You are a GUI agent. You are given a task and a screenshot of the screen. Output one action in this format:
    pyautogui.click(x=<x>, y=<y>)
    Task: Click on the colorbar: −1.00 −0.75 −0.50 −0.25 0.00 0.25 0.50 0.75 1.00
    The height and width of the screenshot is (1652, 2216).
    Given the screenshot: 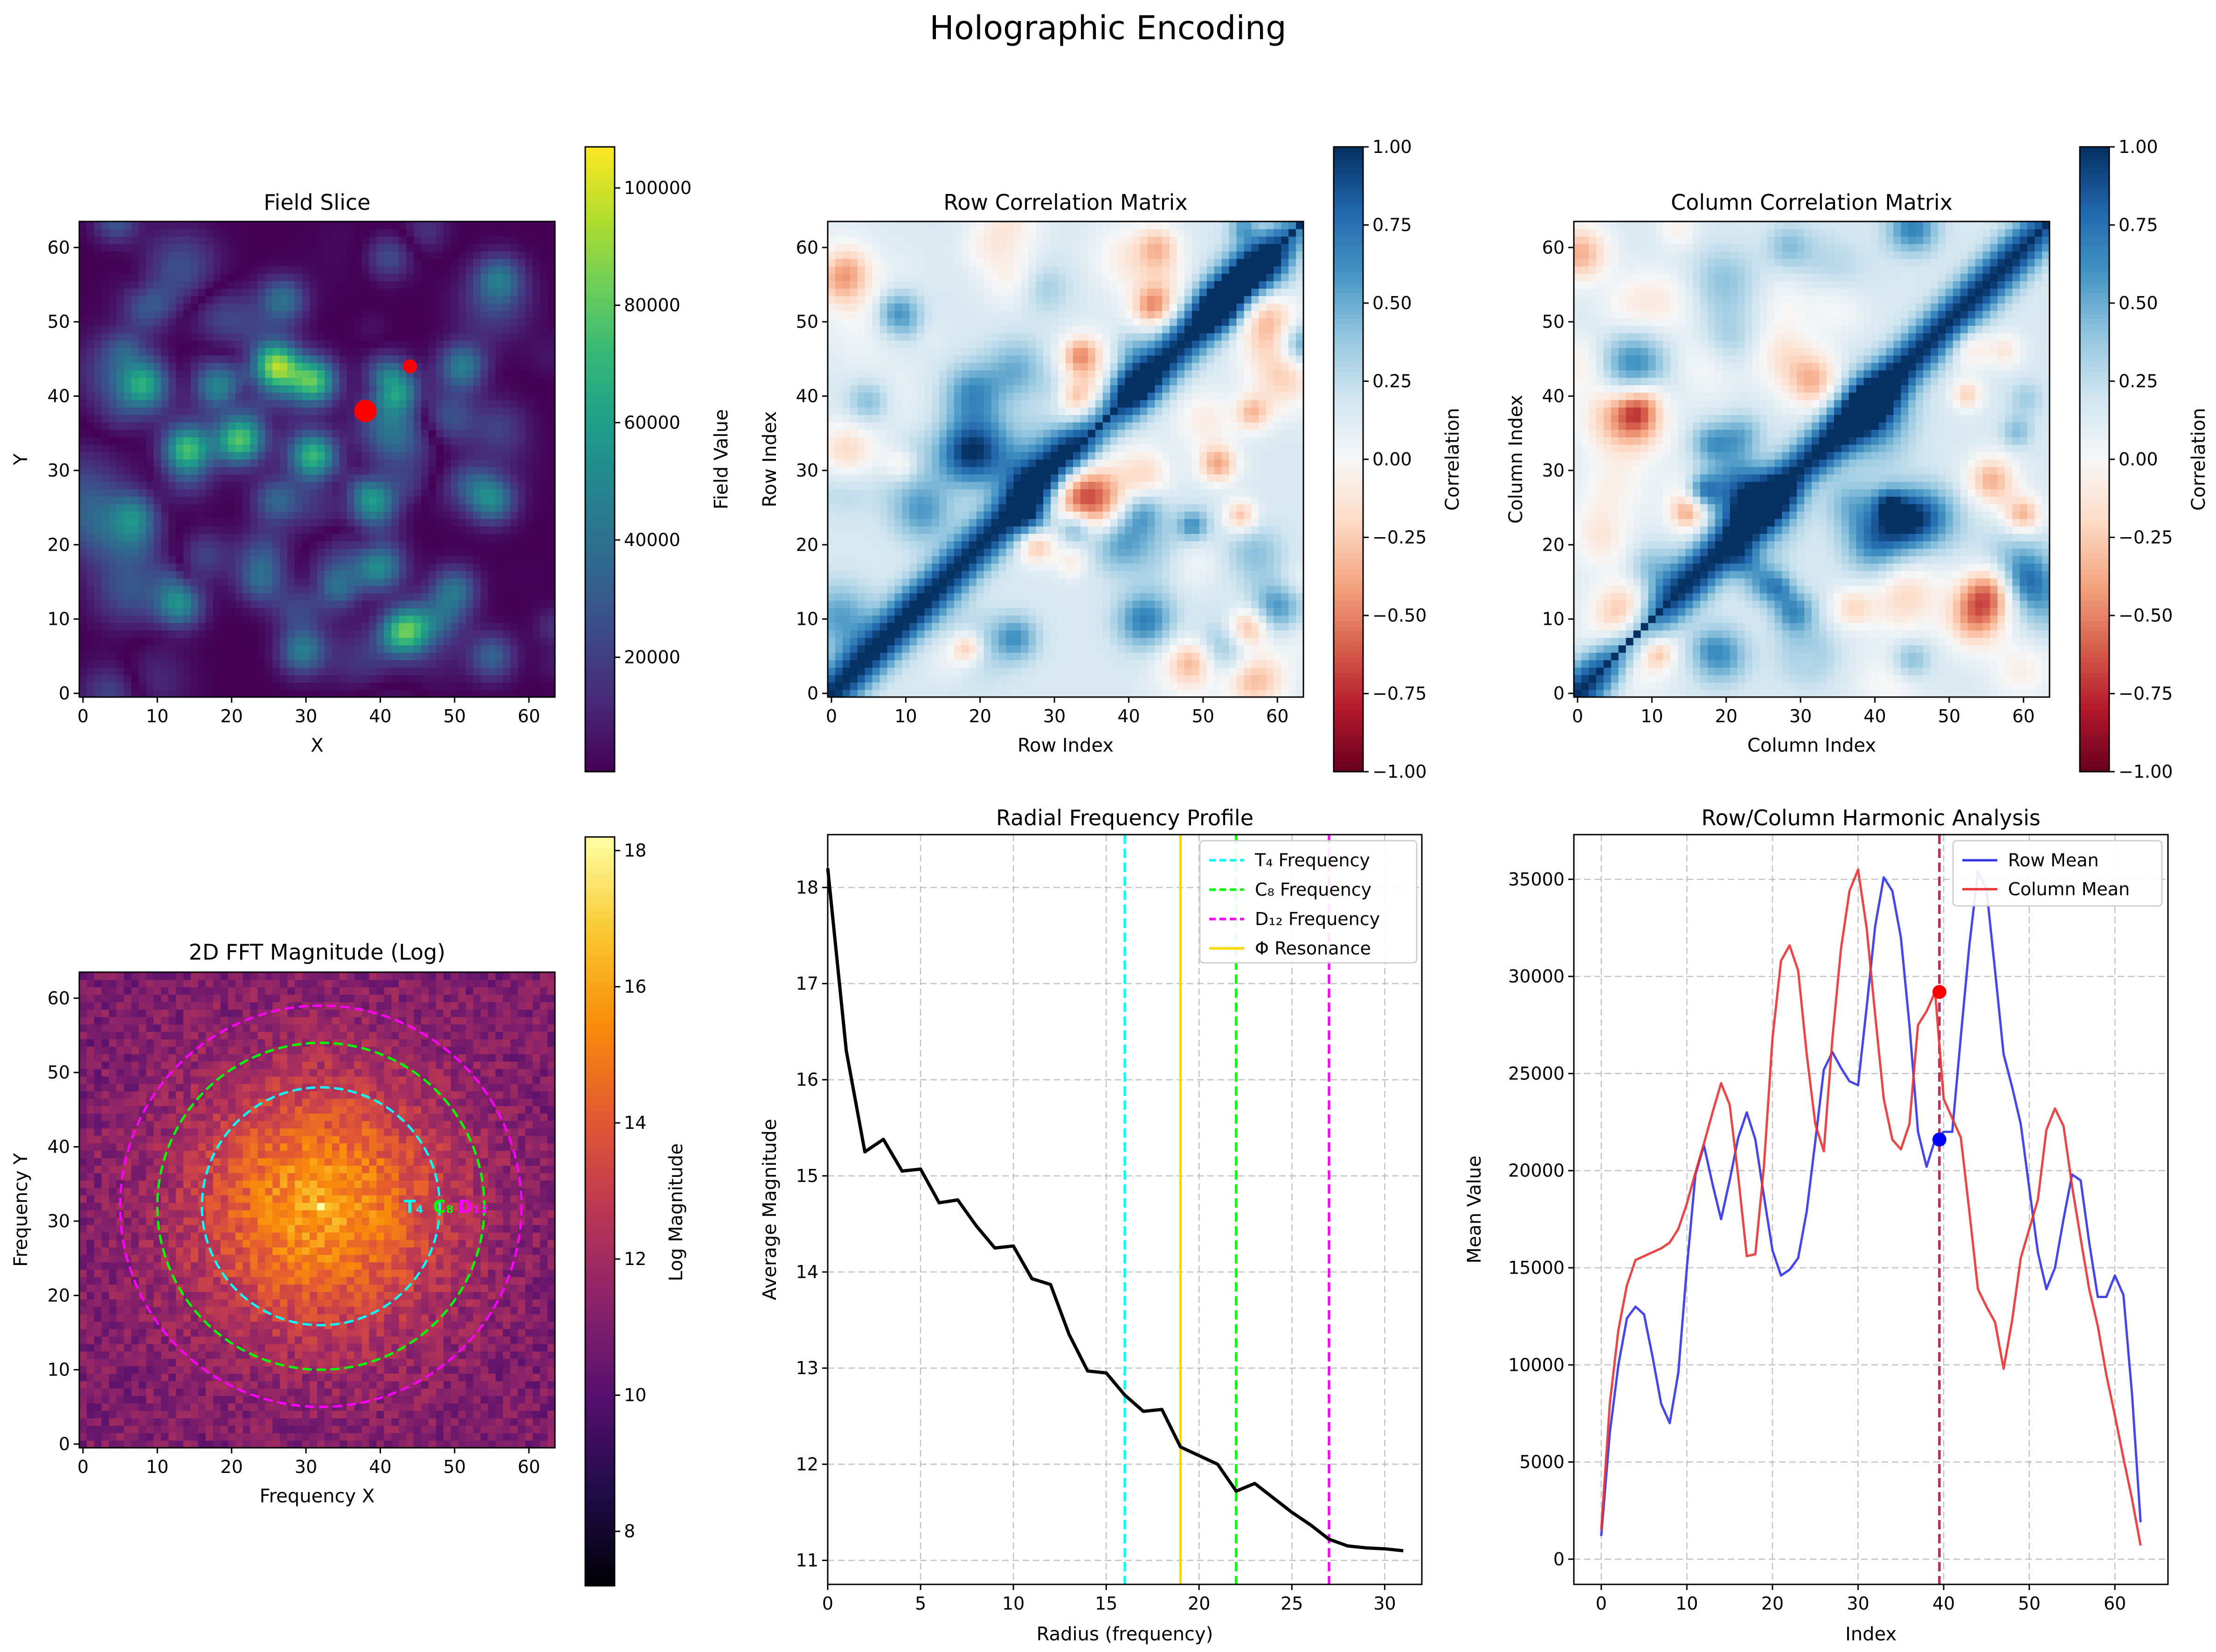 What is the action you would take?
    pyautogui.click(x=1380, y=459)
    